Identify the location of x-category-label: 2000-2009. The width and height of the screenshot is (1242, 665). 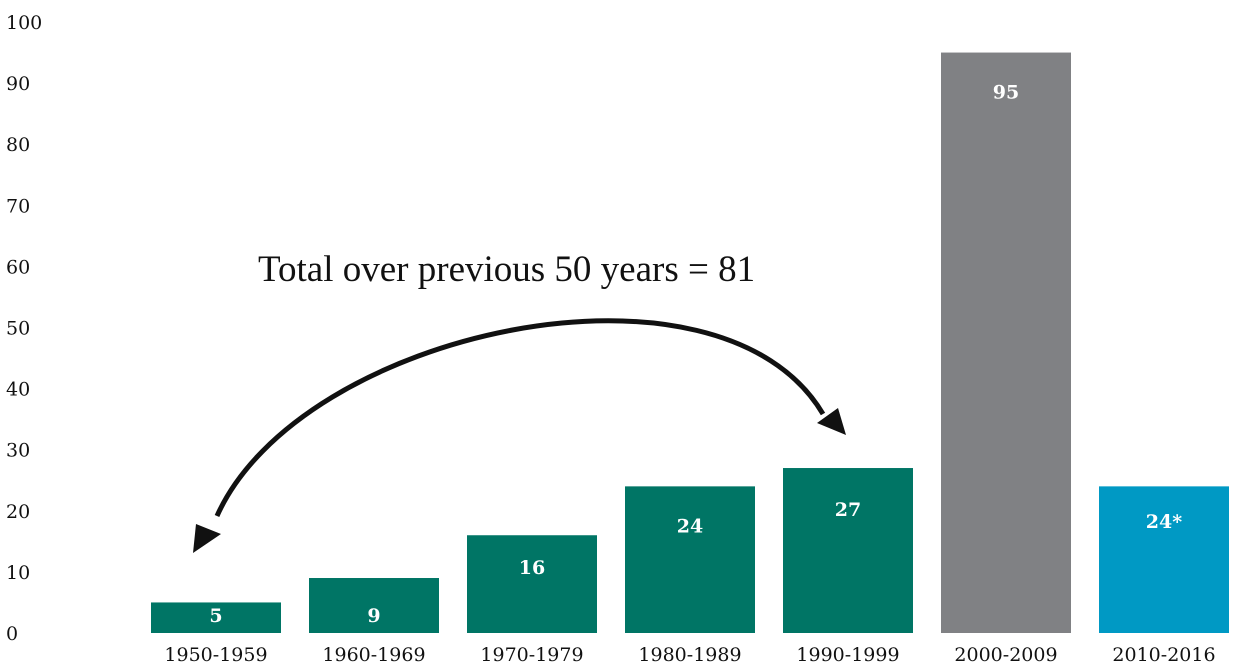
(1005, 654).